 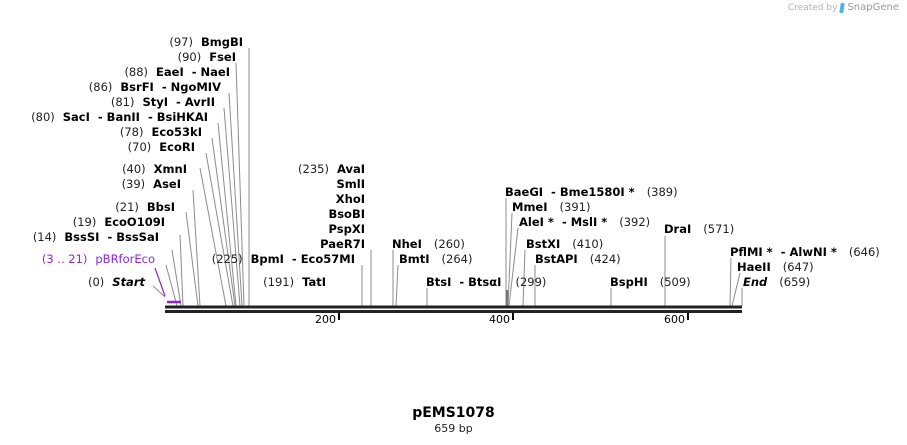 I want to click on site-bsobi: BsoBI, so click(x=346, y=214).